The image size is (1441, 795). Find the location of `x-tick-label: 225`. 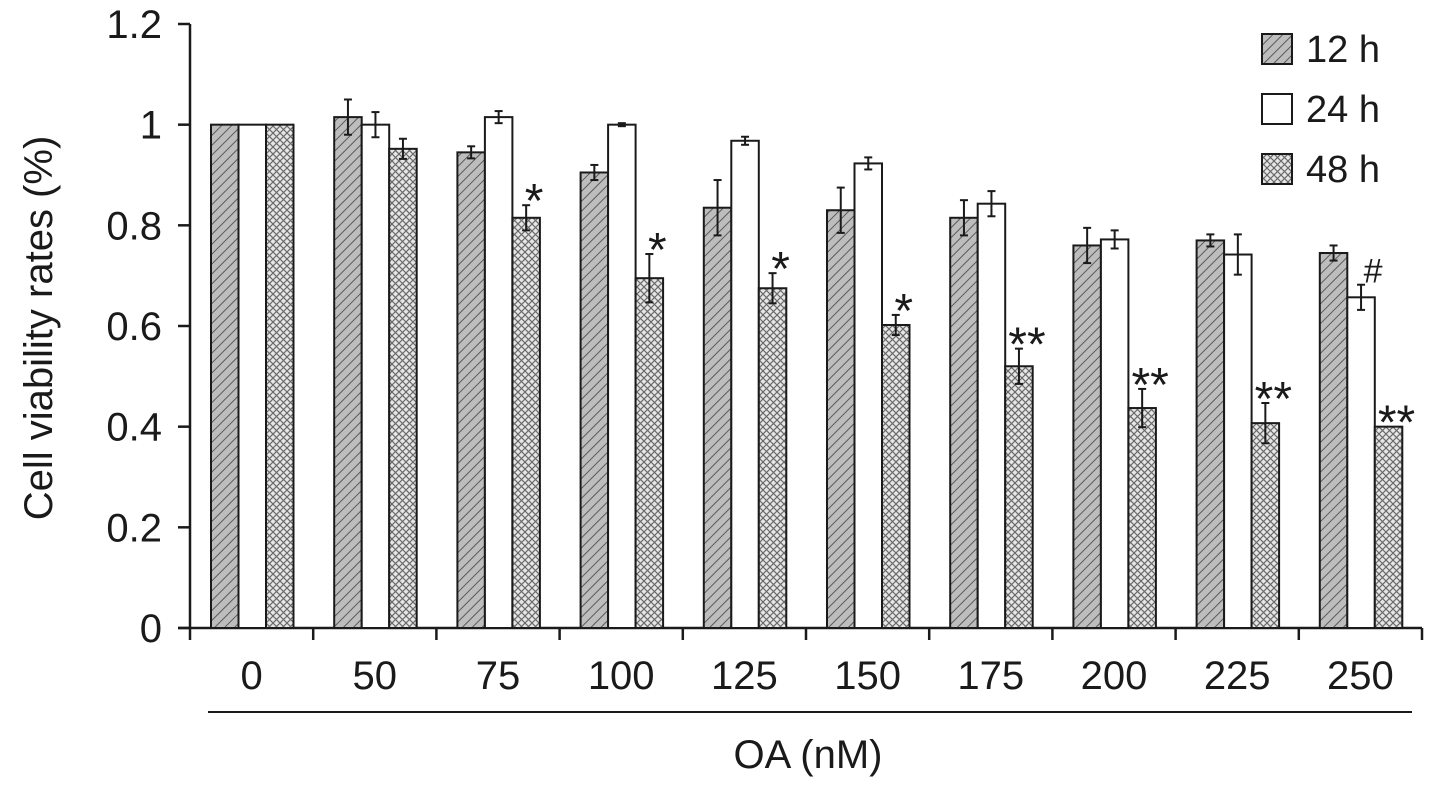

x-tick-label: 225 is located at coordinates (1237, 676).